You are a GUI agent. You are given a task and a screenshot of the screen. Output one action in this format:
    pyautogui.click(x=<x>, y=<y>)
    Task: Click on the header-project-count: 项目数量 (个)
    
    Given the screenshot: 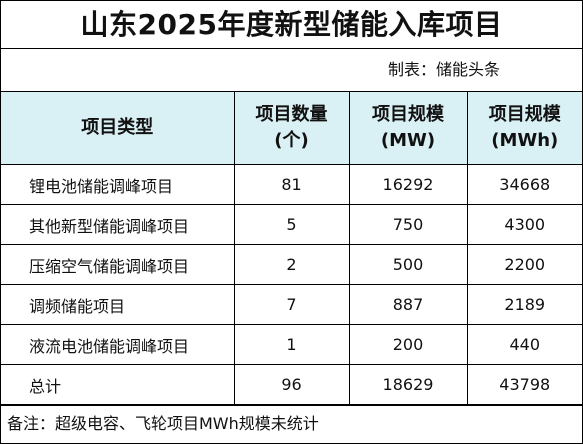 What is the action you would take?
    pyautogui.click(x=291, y=128)
    